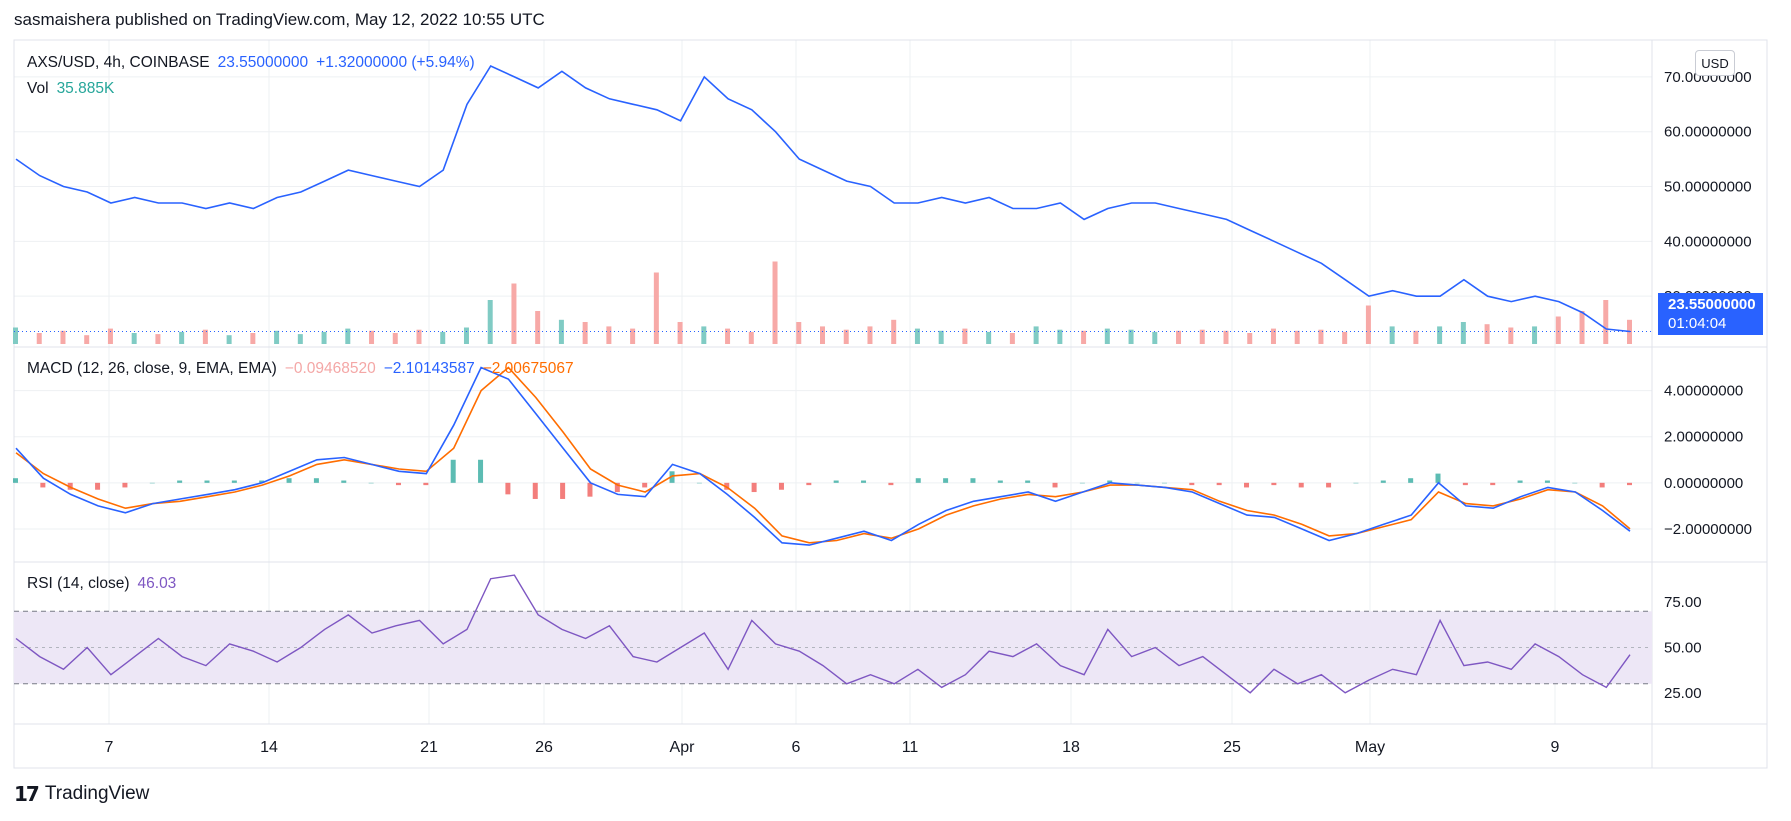 The width and height of the screenshot is (1791, 821). What do you see at coordinates (118, 62) in the screenshot?
I see `symbol-label: AXS/USD, 4h, COINBASE` at bounding box center [118, 62].